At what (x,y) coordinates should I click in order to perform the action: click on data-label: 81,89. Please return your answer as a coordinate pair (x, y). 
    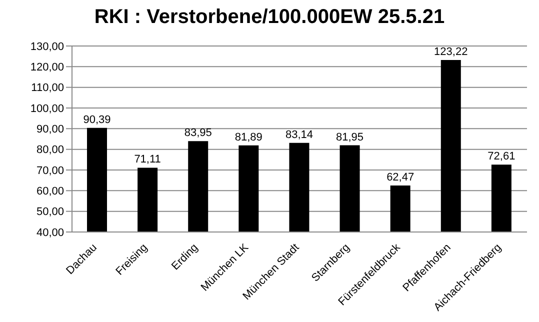
    Looking at the image, I should click on (248, 137).